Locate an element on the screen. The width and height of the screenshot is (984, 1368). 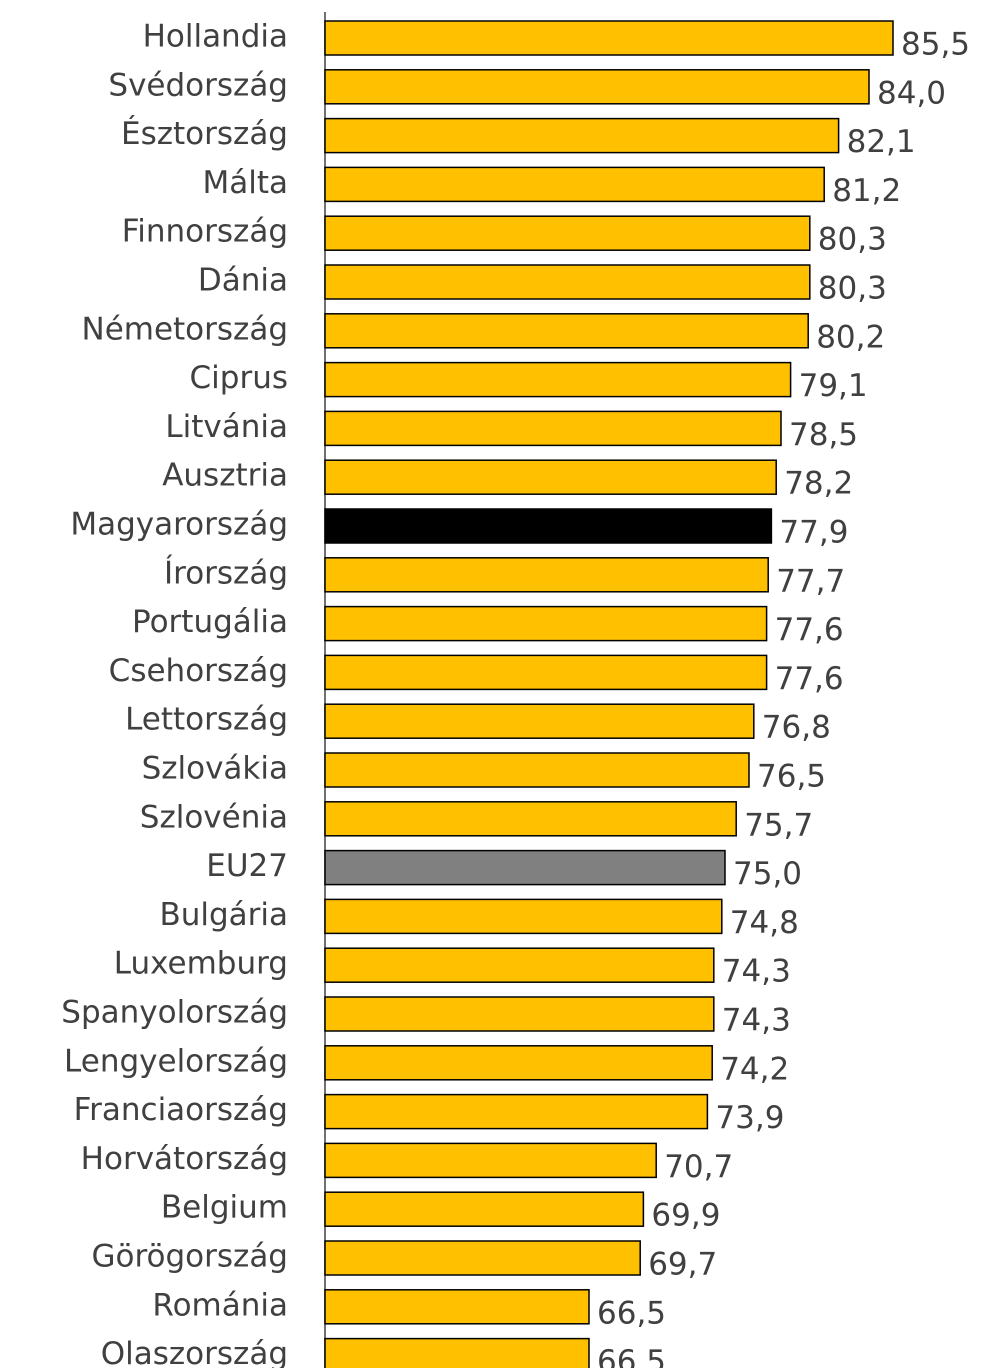
value-label: 76,5 is located at coordinates (791, 777).